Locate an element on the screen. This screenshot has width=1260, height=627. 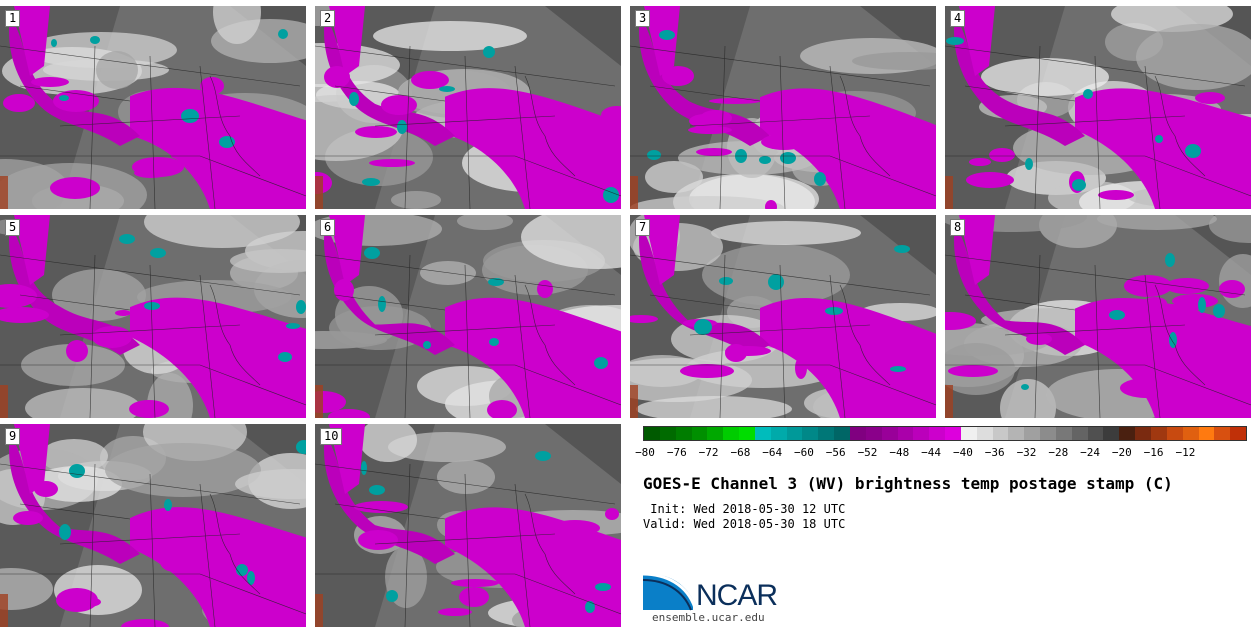
postage-stamp-map: 6 is located at coordinates (468, 316).